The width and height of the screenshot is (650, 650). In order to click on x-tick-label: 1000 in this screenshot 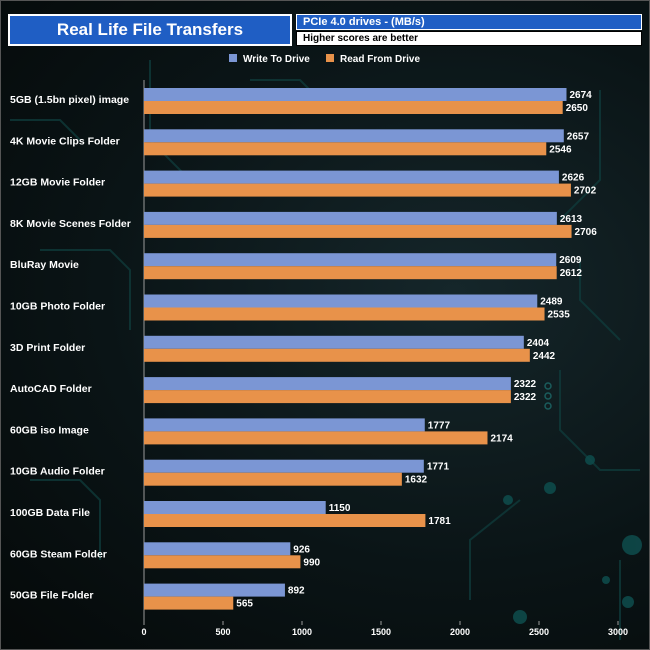, I will do `click(302, 632)`.